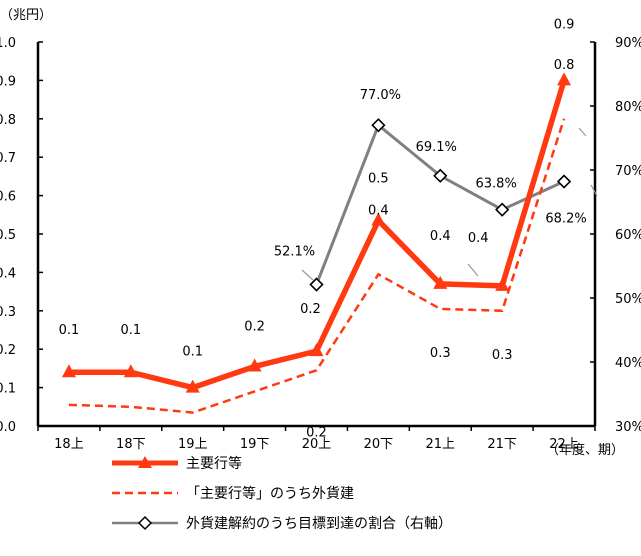 The height and width of the screenshot is (556, 641). Describe the element at coordinates (496, 184) in the screenshot. I see `ratio-data-label: 63.8%` at that location.